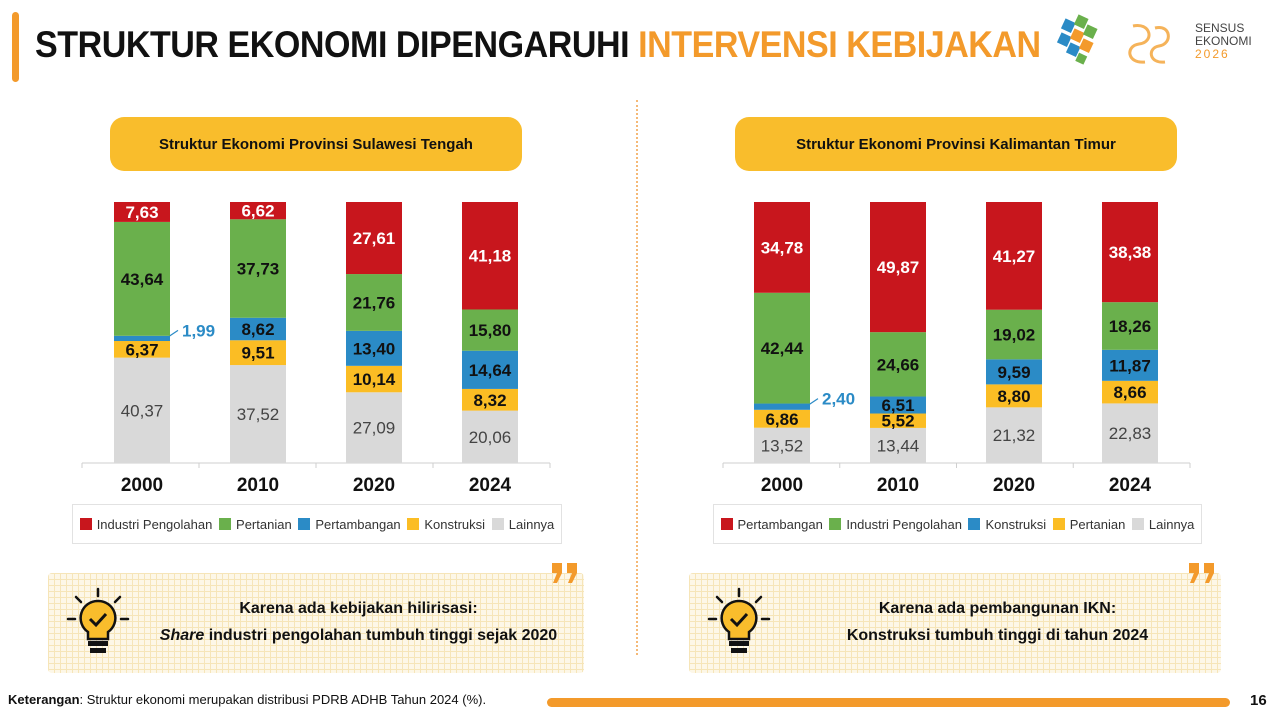  I want to click on insight-line2: Konstruksi tumbuh tinggi di tahun 2024, so click(997, 635).